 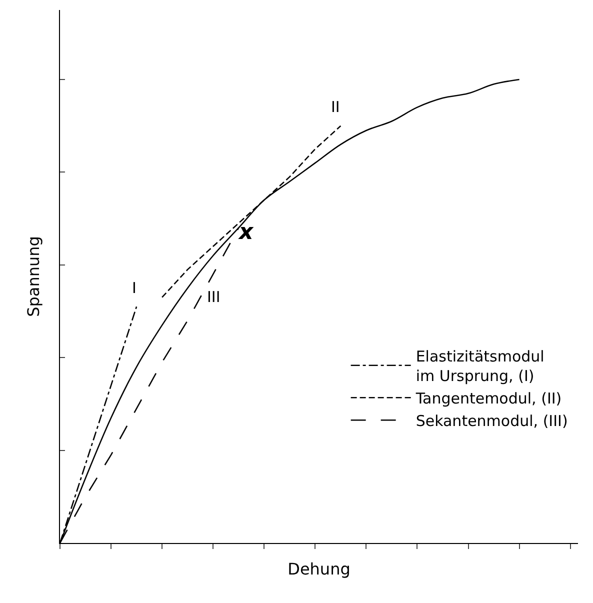 I want to click on annotation: II, so click(x=335, y=107).